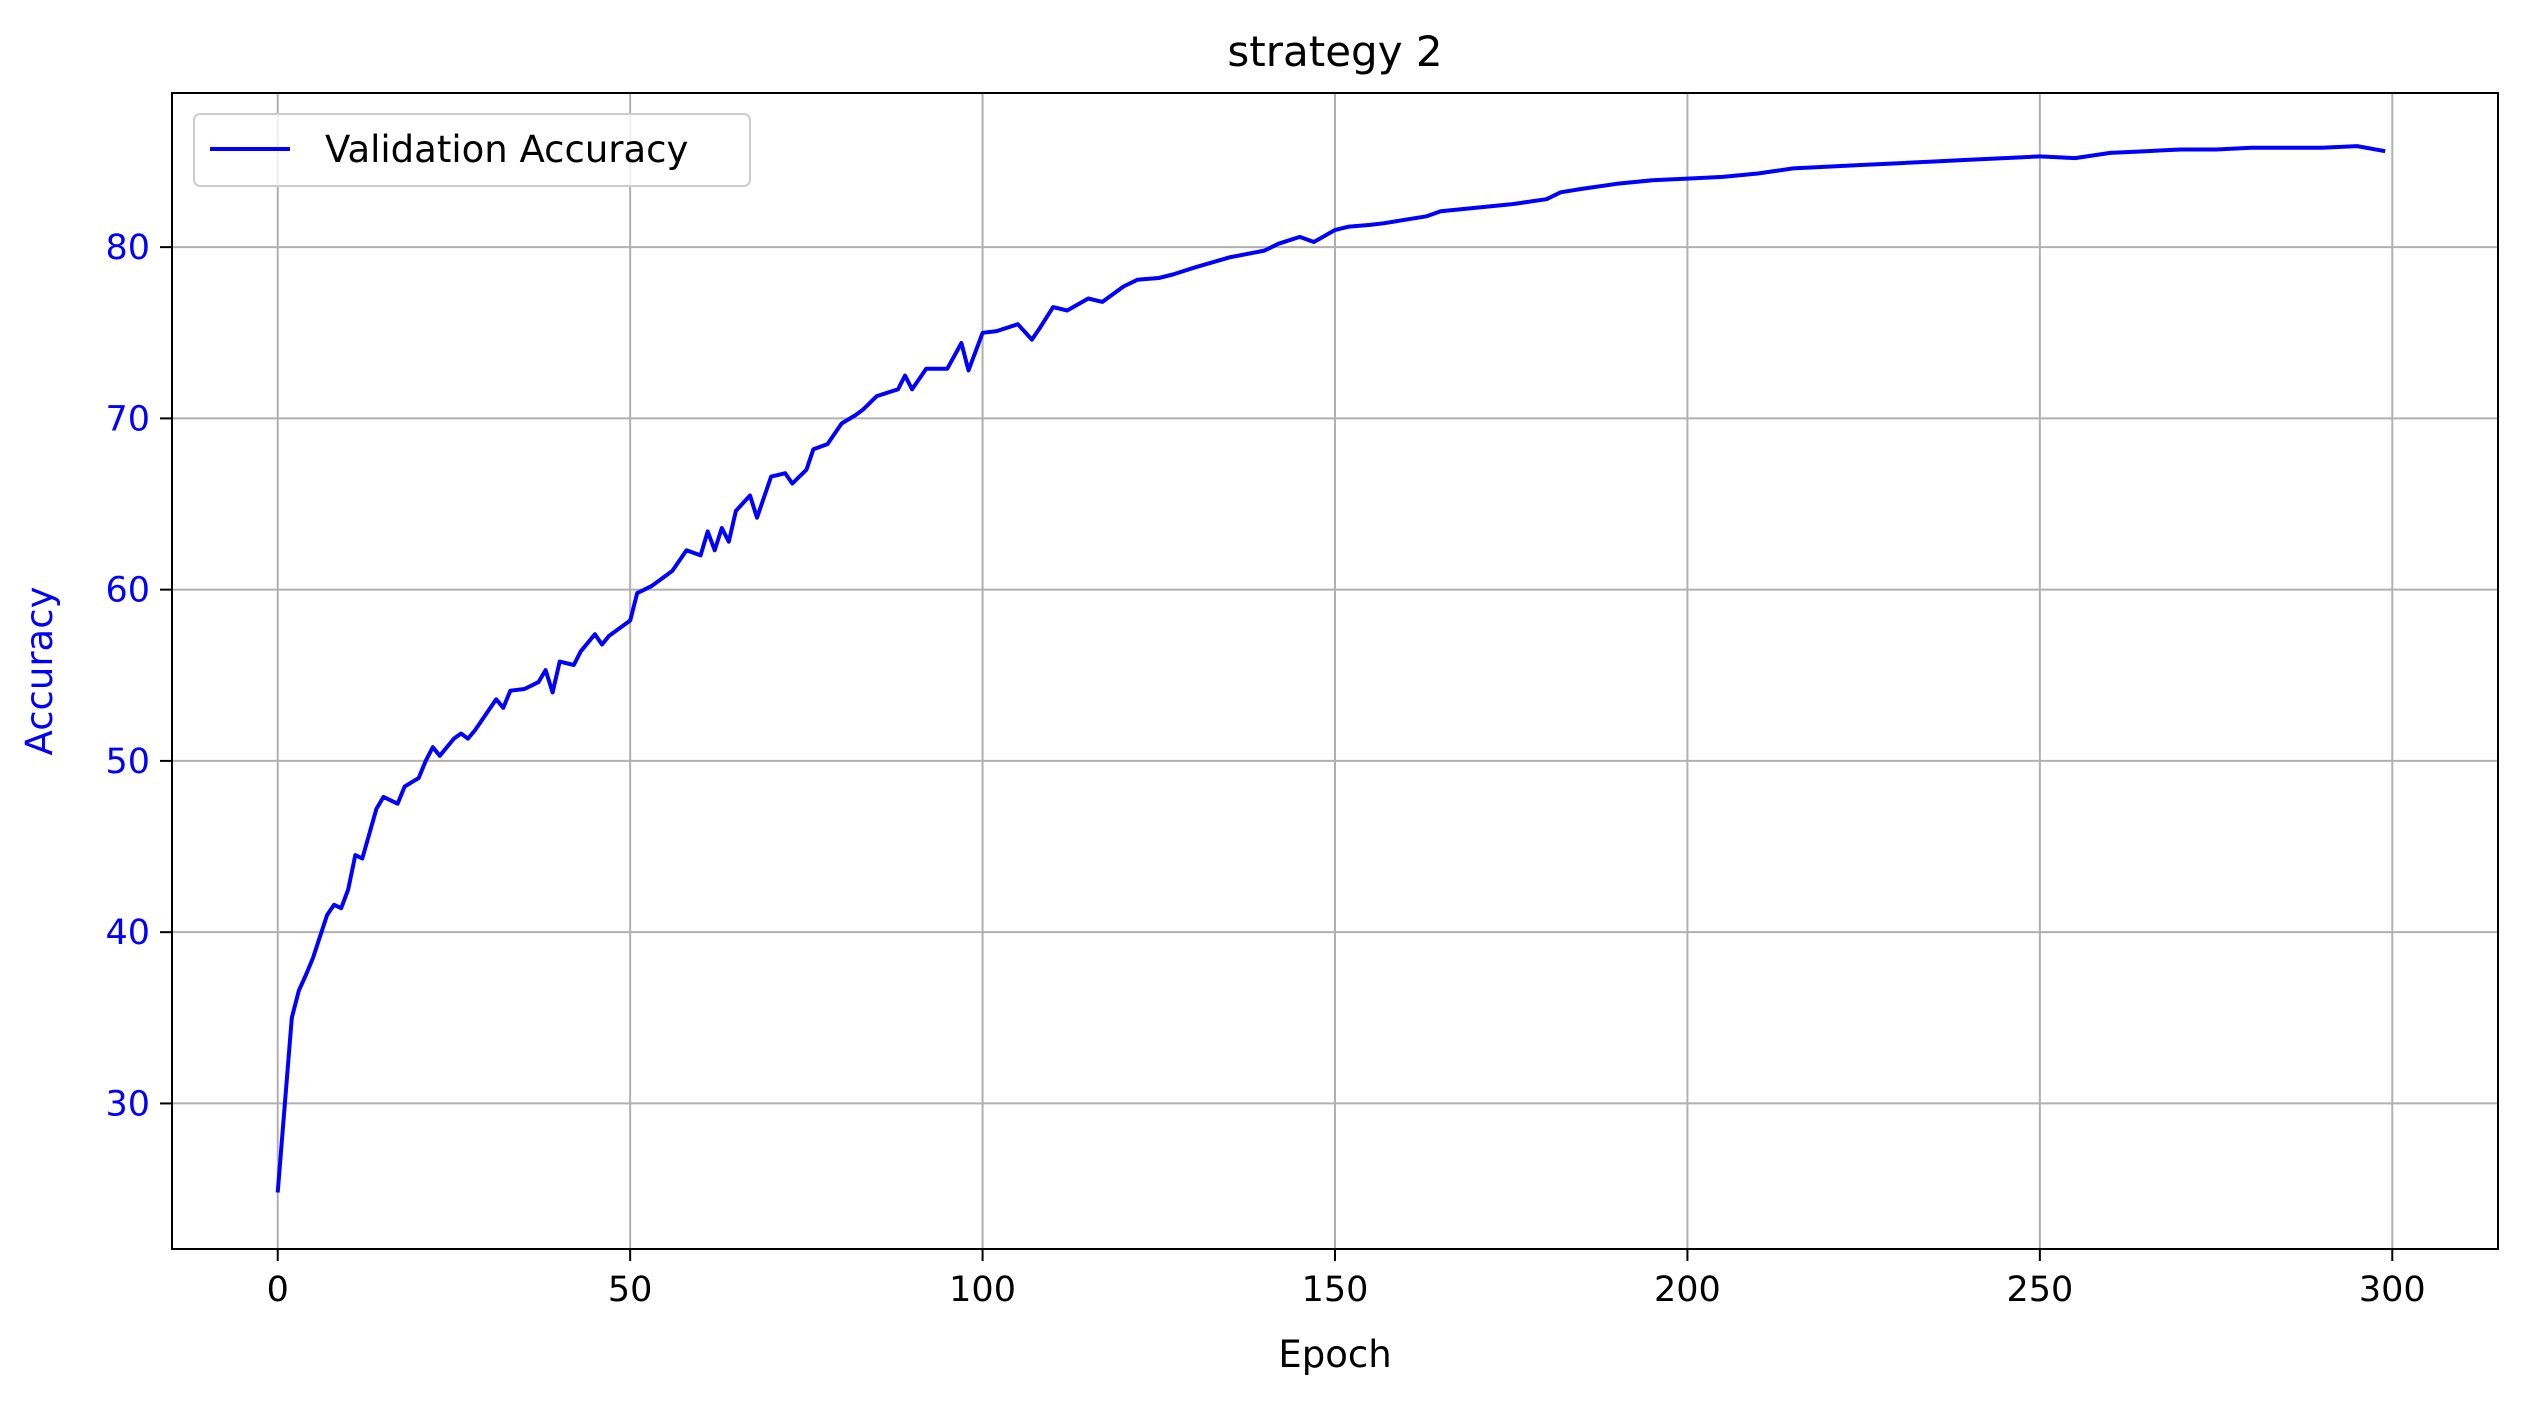 This screenshot has height=1407, width=2525. What do you see at coordinates (630, 1290) in the screenshot?
I see `x-tick-label: 50` at bounding box center [630, 1290].